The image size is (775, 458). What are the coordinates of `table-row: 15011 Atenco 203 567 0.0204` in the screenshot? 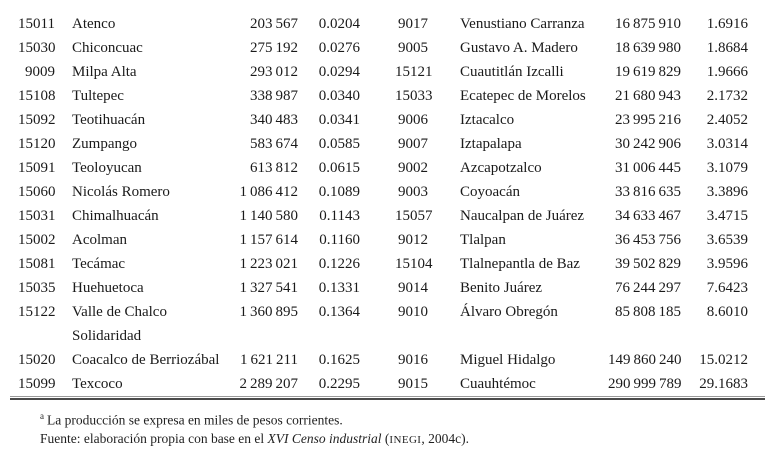 It's located at (189, 24).